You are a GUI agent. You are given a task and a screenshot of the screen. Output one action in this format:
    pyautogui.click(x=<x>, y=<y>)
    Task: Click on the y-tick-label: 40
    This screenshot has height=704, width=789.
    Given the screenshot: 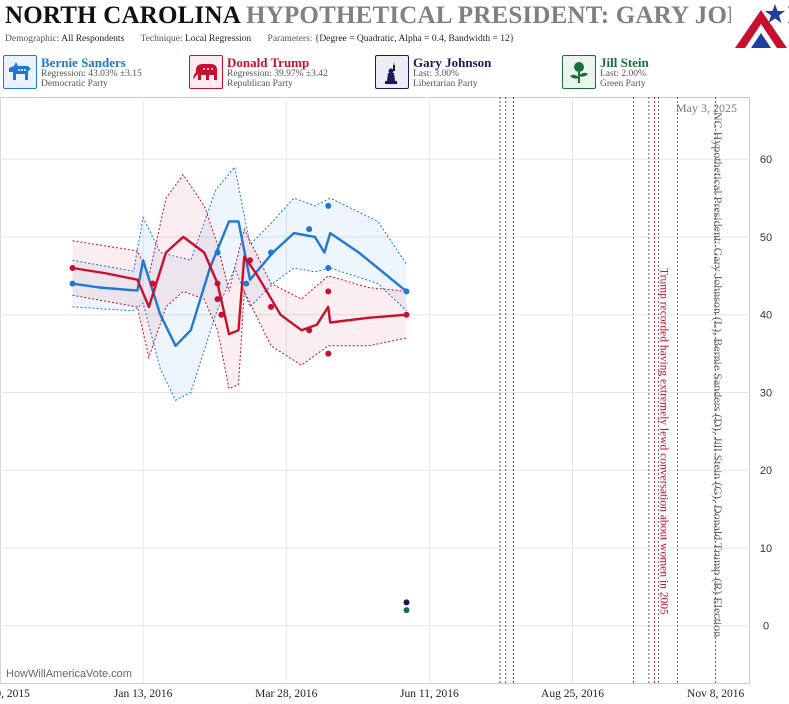 What is the action you would take?
    pyautogui.click(x=766, y=316)
    